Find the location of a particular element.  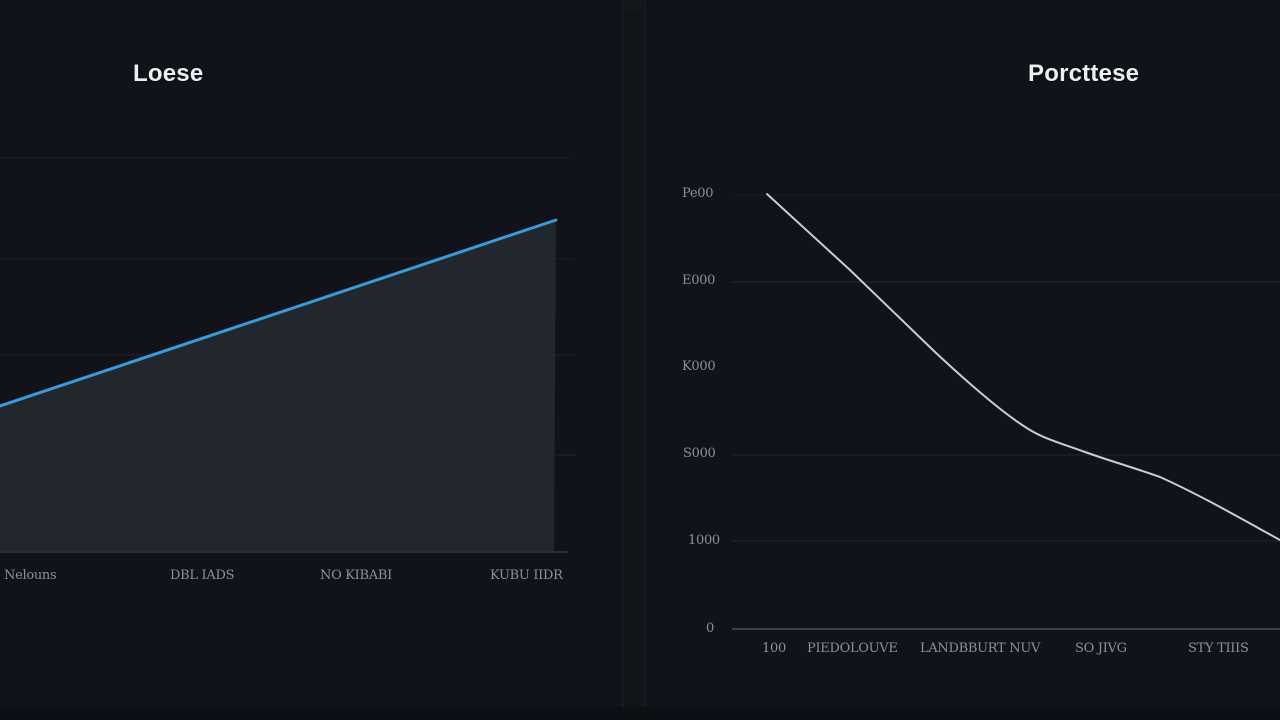

series-line is located at coordinates (279, 313).